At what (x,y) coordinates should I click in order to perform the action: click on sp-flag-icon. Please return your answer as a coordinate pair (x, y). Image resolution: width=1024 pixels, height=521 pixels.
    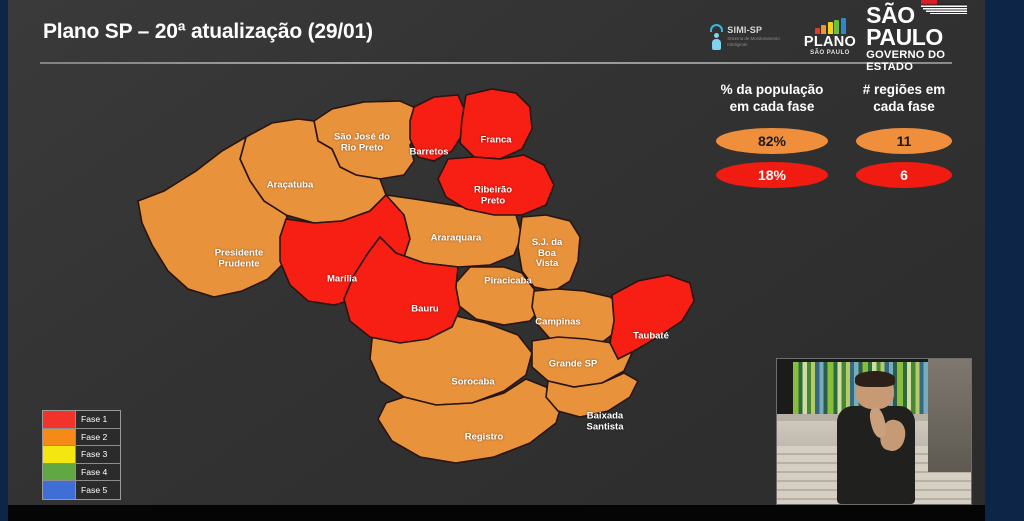
    Looking at the image, I should click on (944, 7).